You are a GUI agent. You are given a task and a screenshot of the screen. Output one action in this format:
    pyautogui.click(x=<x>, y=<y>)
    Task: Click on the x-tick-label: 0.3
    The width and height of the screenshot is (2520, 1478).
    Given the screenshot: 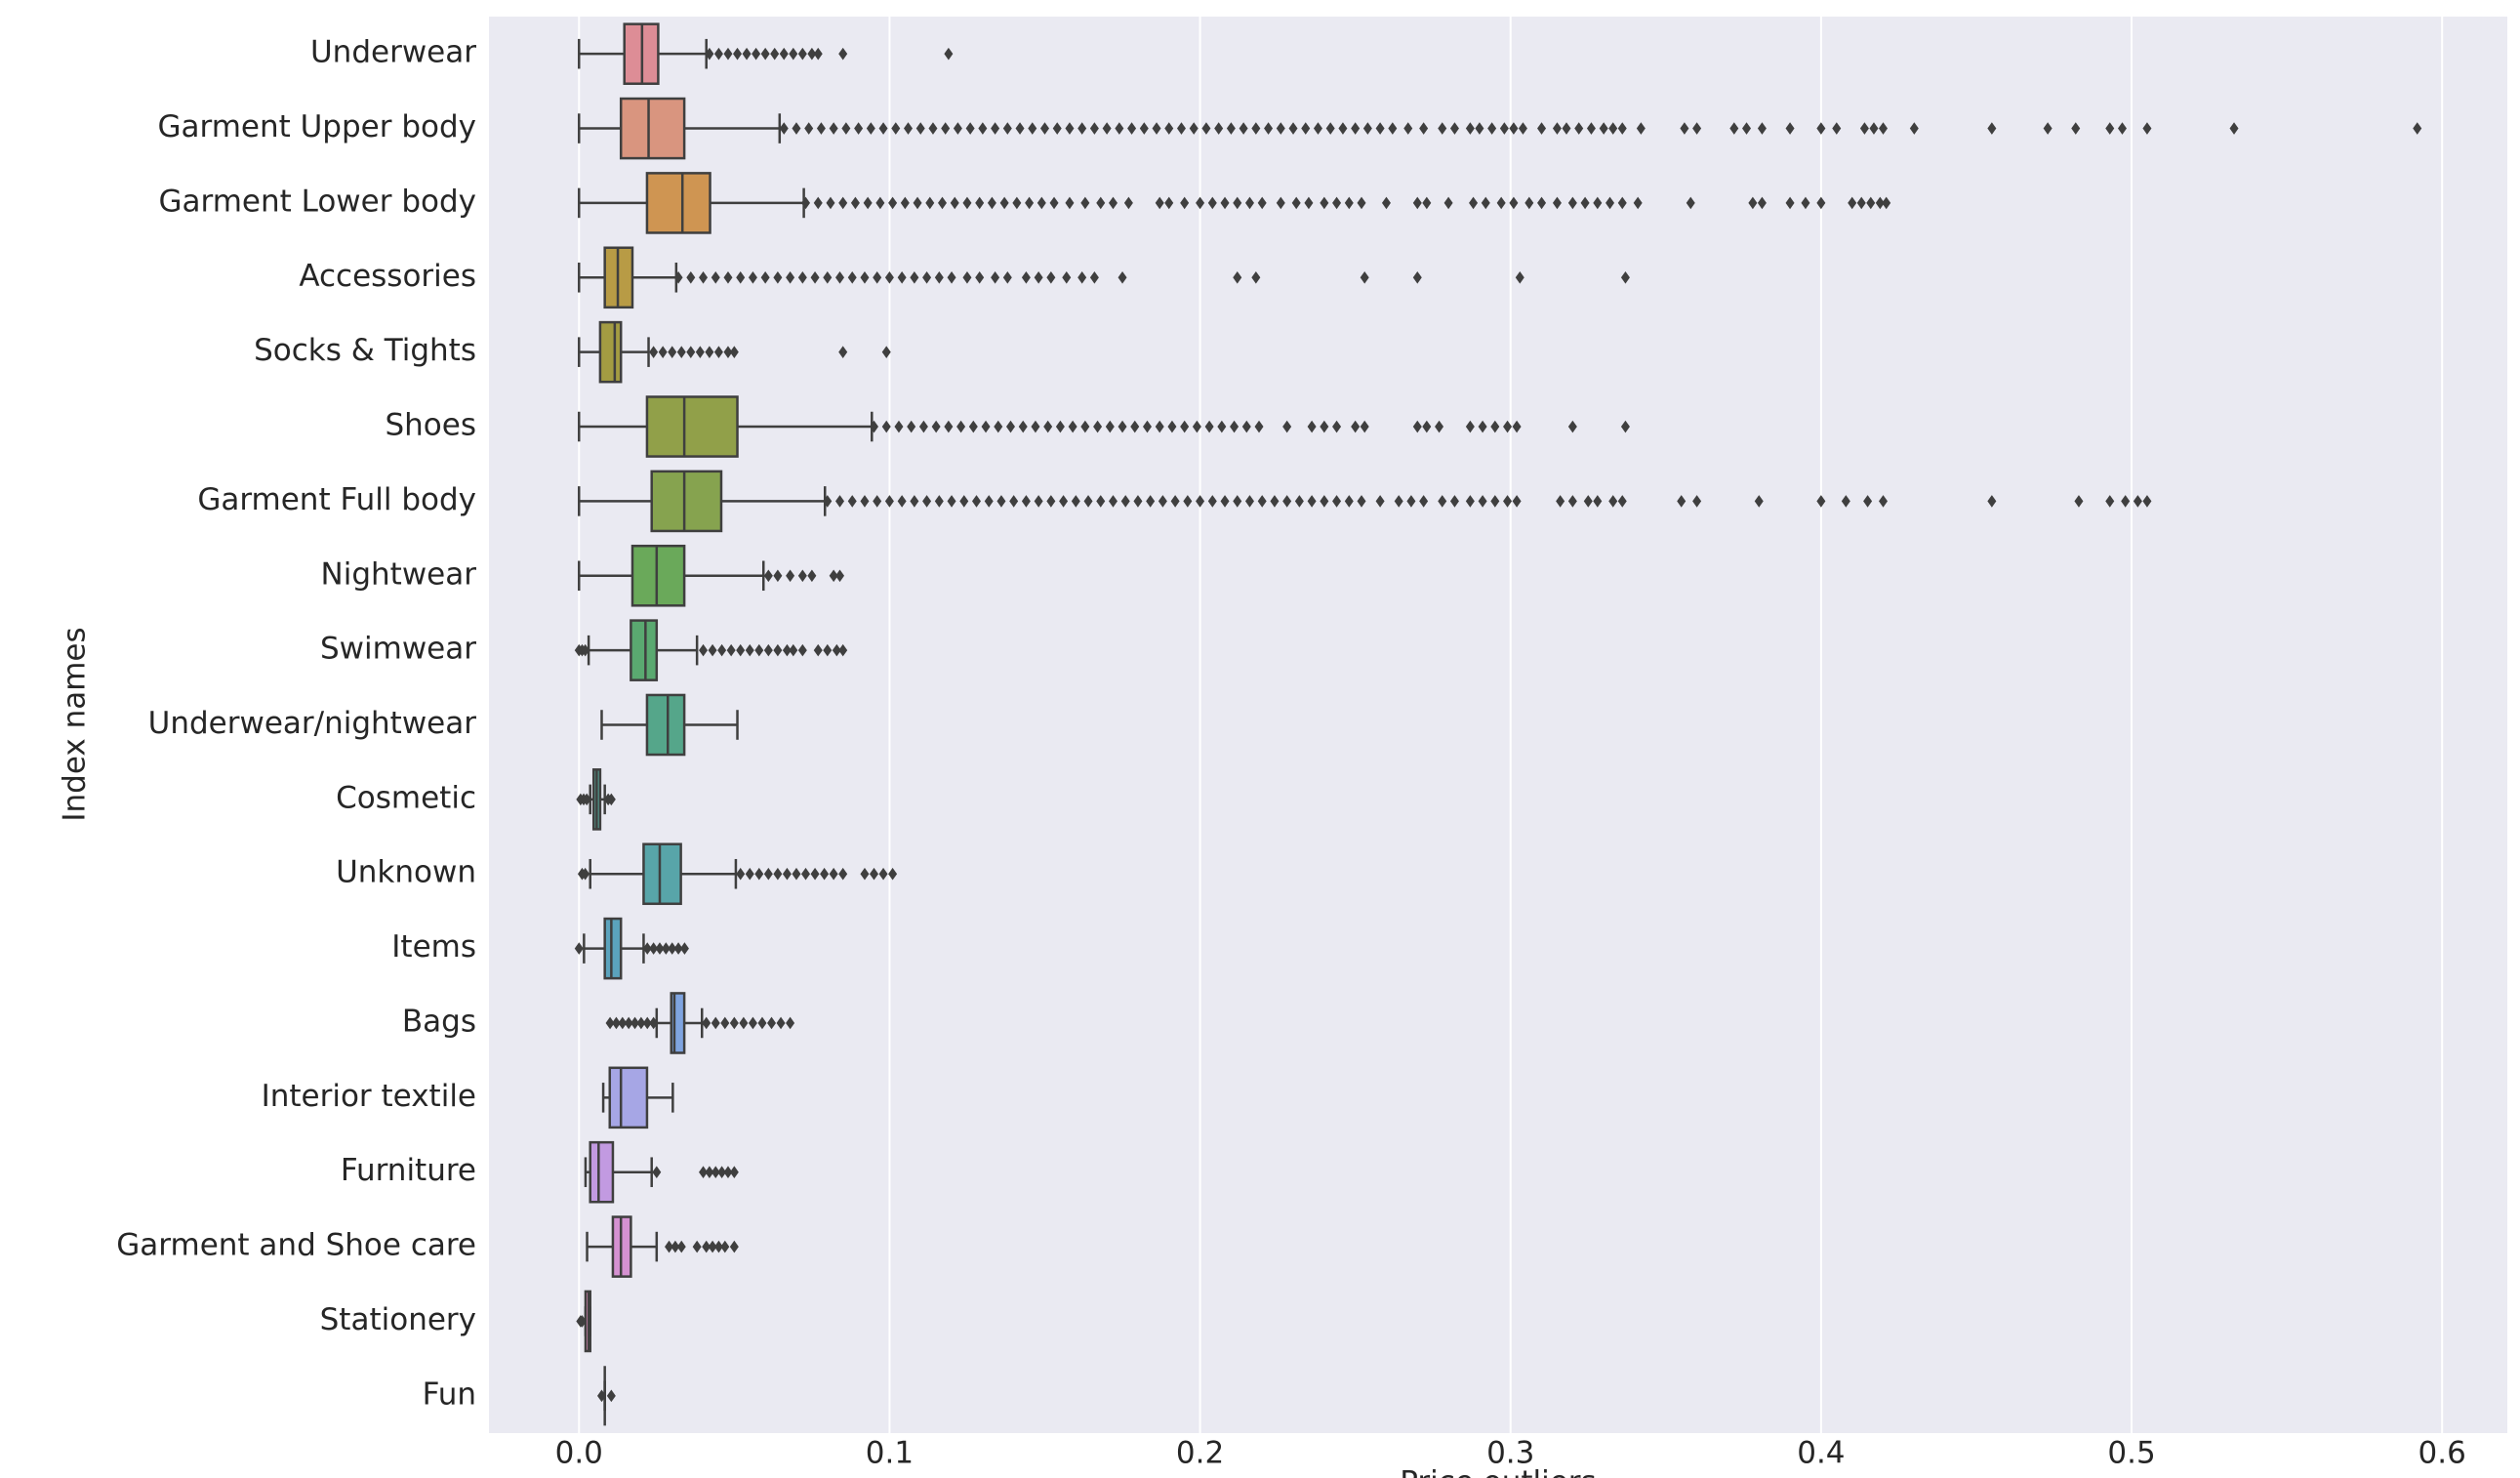 What is the action you would take?
    pyautogui.click(x=1510, y=1453)
    